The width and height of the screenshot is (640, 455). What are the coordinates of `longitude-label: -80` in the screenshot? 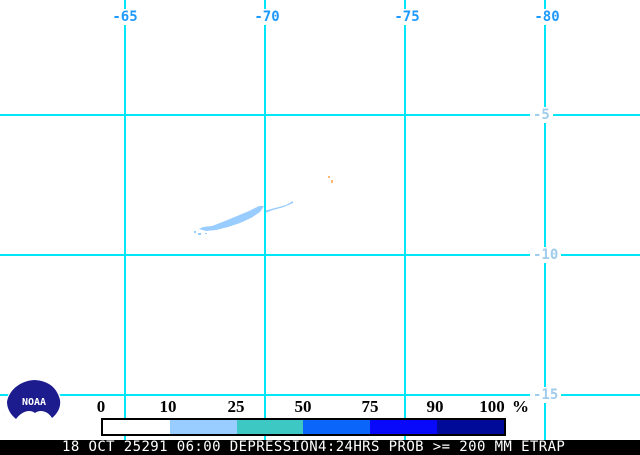 It's located at (547, 17).